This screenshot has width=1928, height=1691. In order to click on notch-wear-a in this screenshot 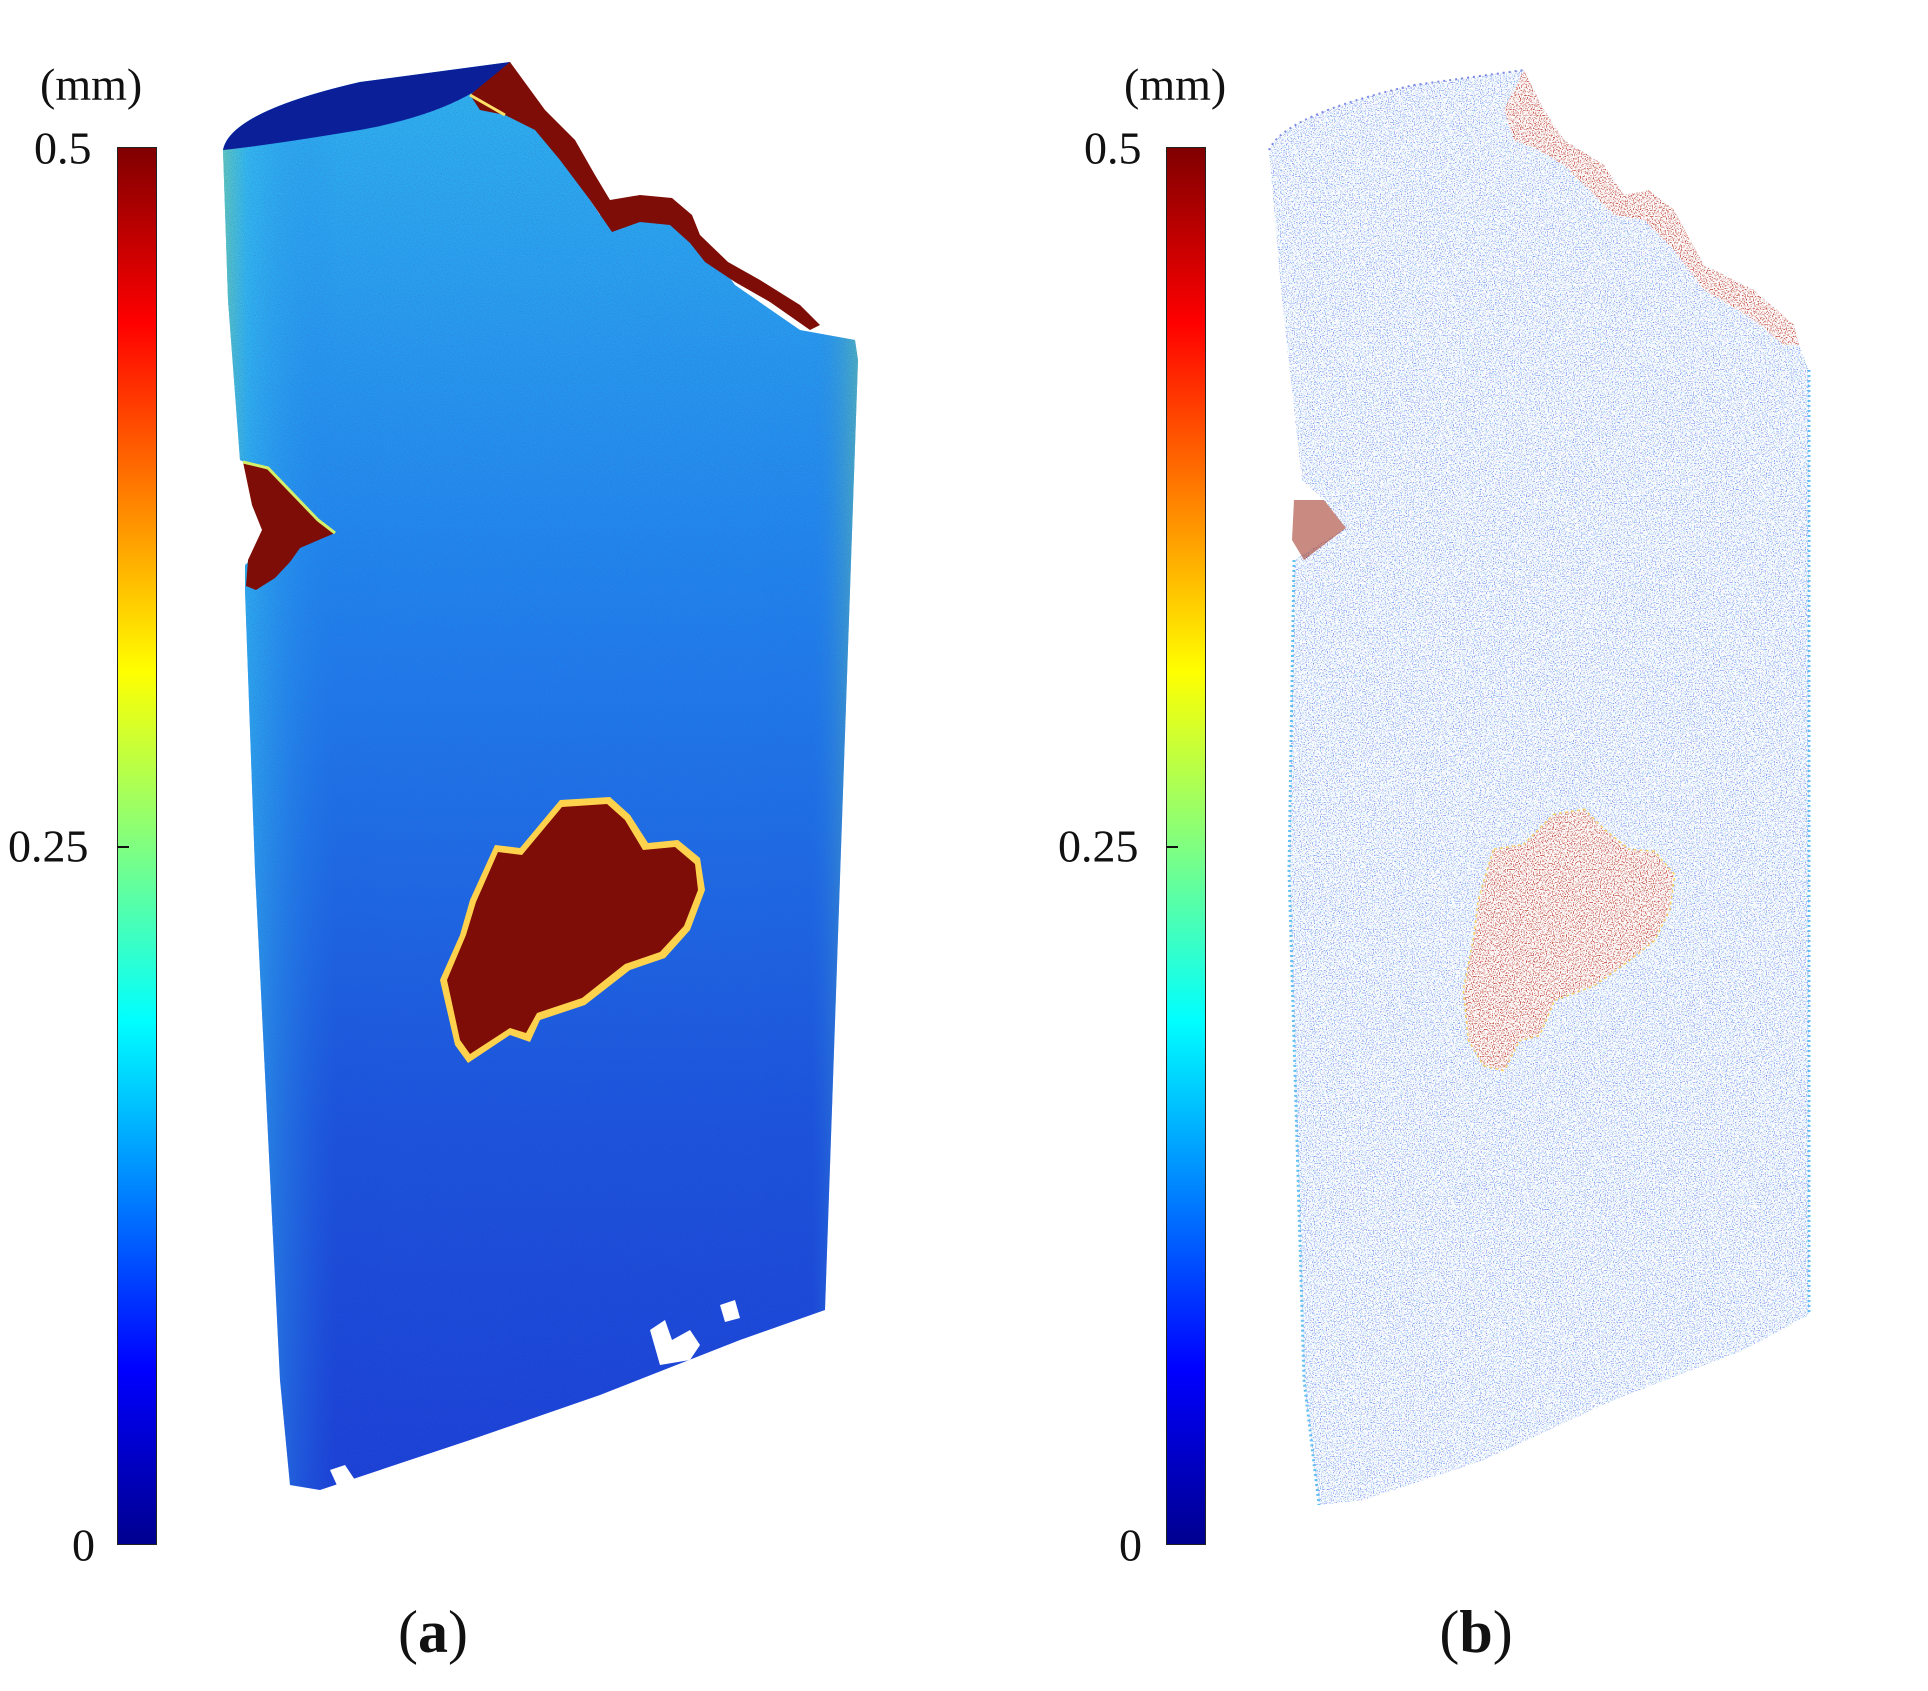, I will do `click(289, 525)`.